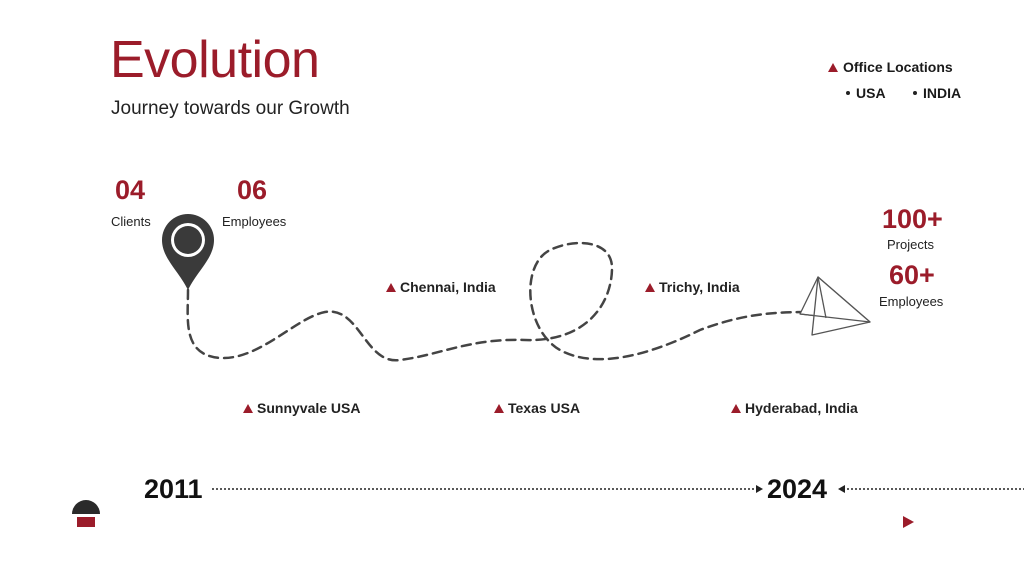 The image size is (1024, 576). I want to click on location-texas: Texas USA, so click(537, 408).